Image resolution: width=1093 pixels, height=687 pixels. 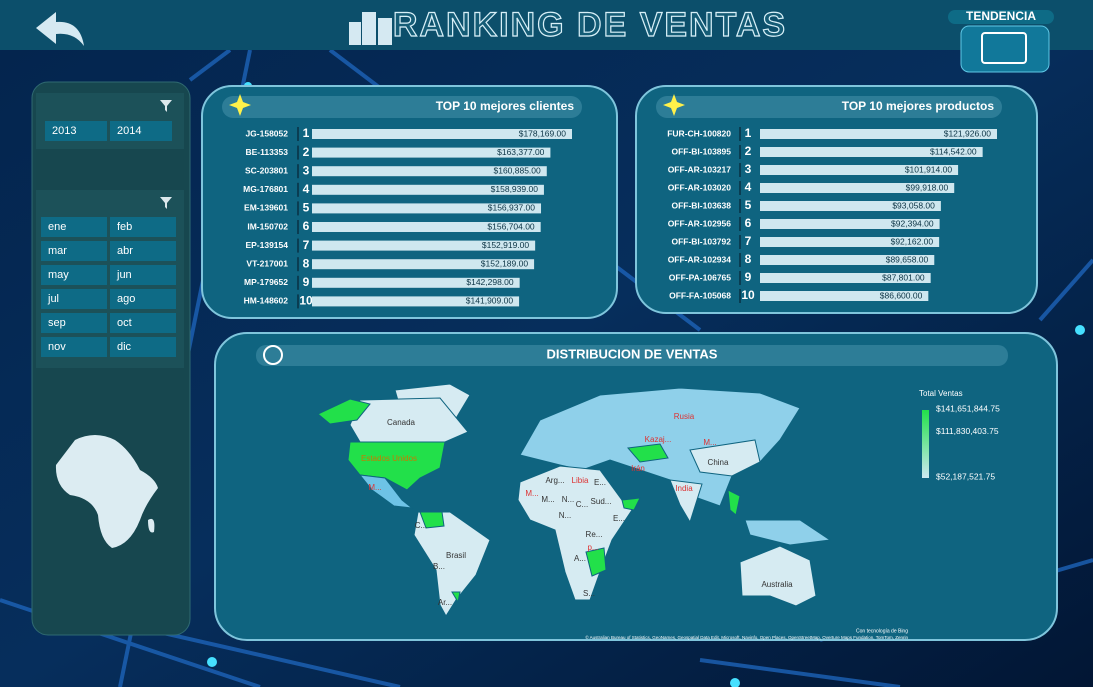 I want to click on usa, so click(x=396, y=466).